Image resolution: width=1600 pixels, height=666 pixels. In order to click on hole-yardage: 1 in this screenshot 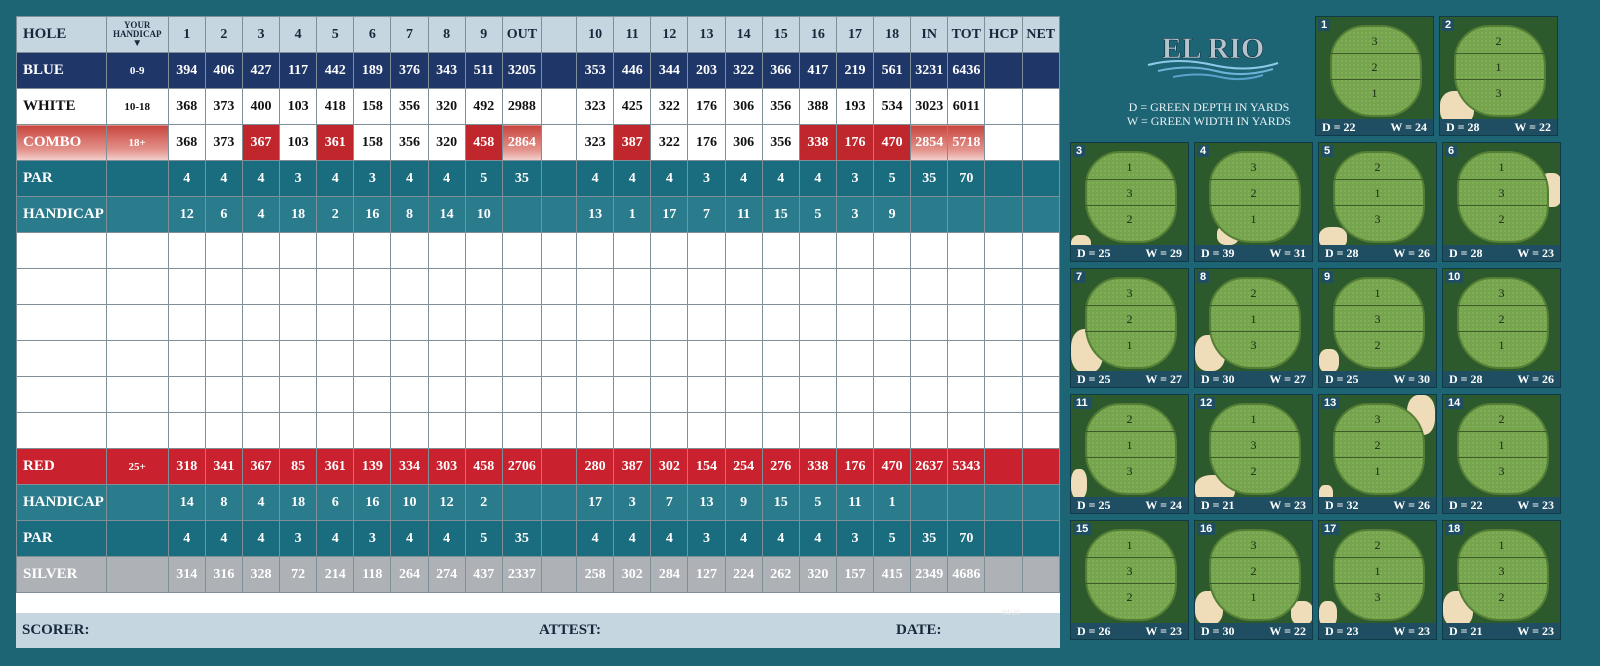, I will do `click(892, 502)`.